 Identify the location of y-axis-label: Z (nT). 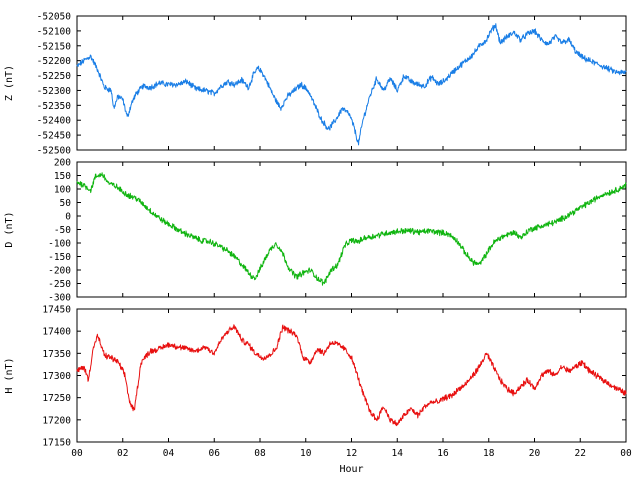
(9, 83).